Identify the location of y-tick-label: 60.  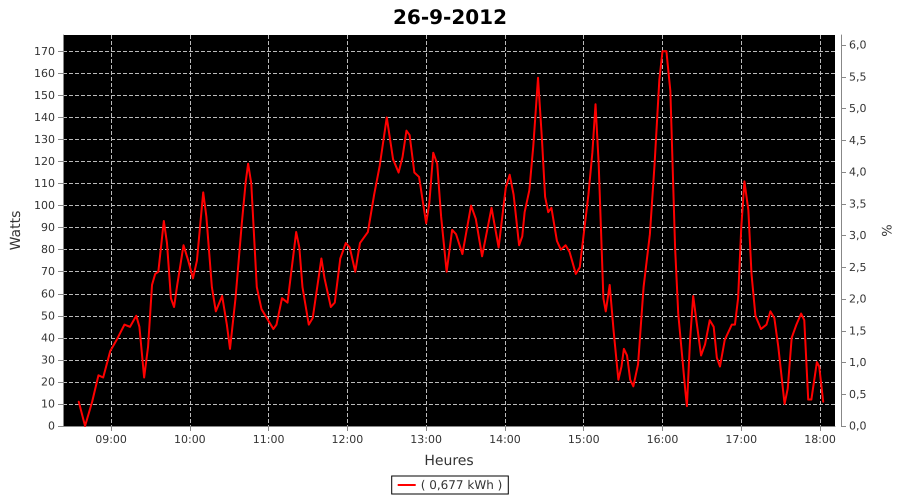
(48, 293).